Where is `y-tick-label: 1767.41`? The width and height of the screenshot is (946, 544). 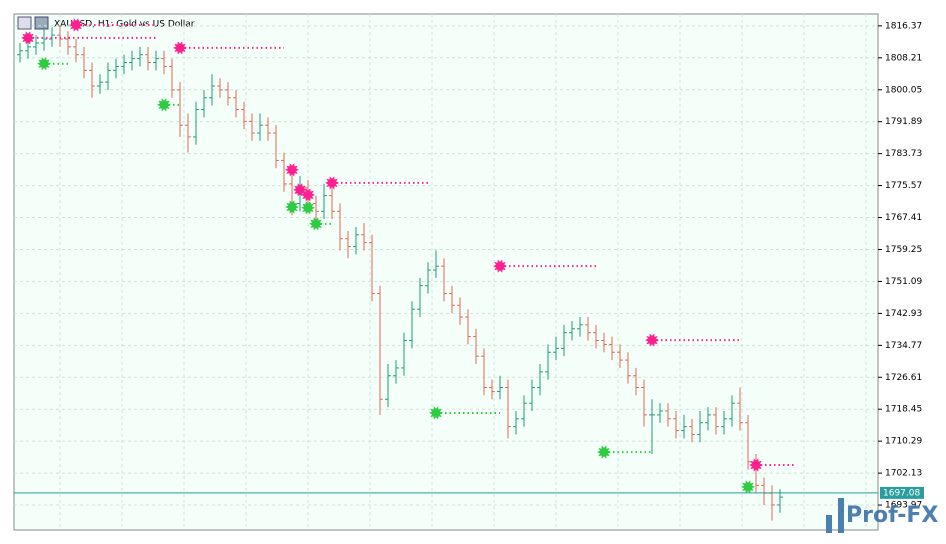 y-tick-label: 1767.41 is located at coordinates (903, 218).